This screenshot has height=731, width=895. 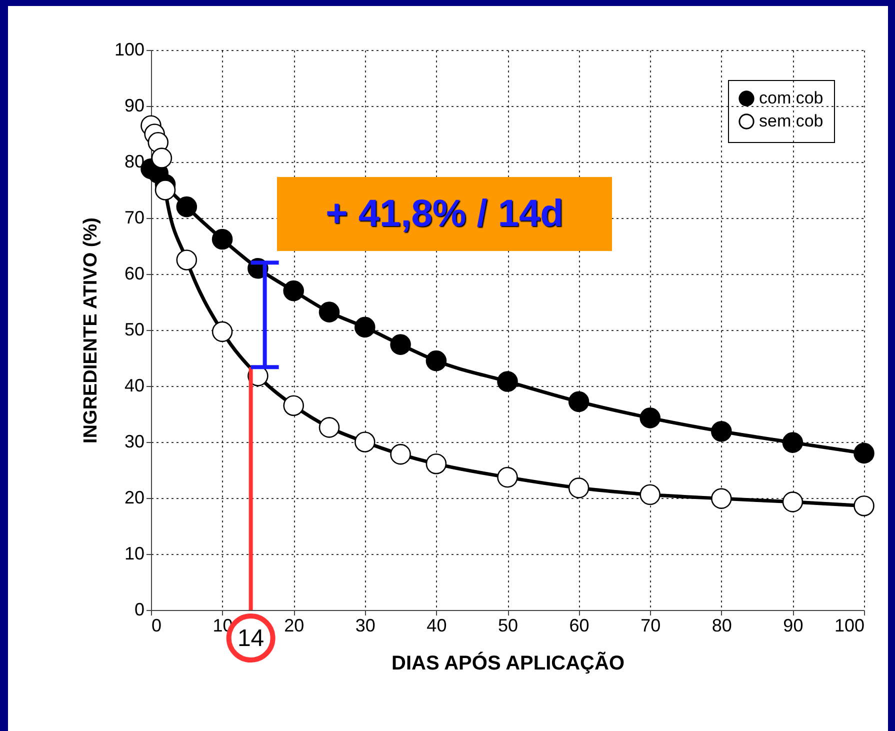 I want to click on x-tick-label: 80, so click(x=722, y=626).